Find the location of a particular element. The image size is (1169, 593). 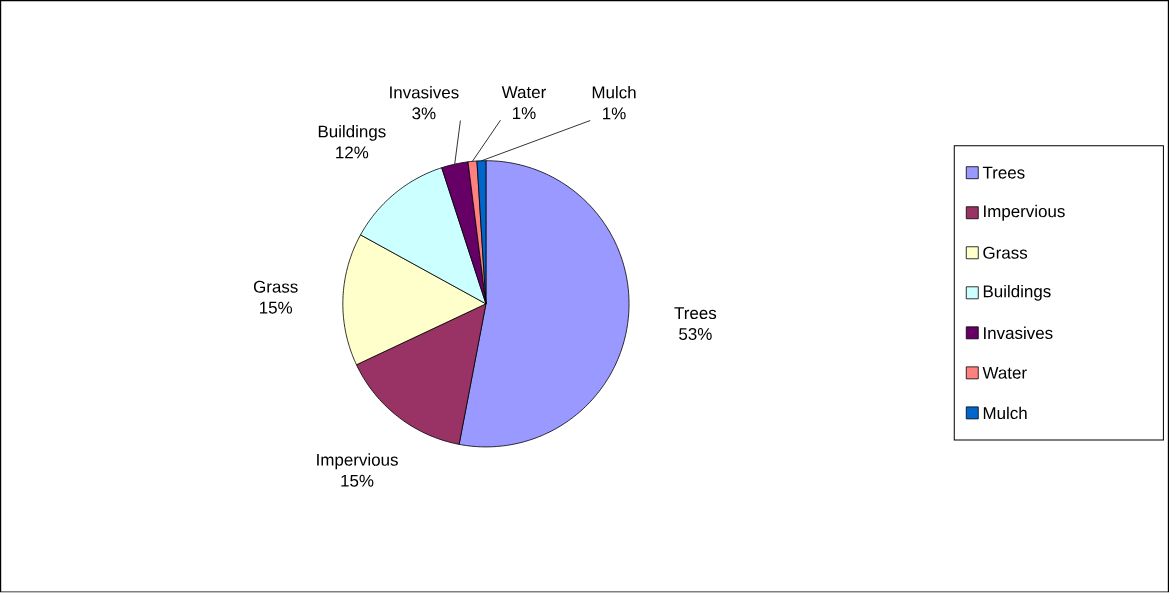

slice-label: Buildings is located at coordinates (352, 133).